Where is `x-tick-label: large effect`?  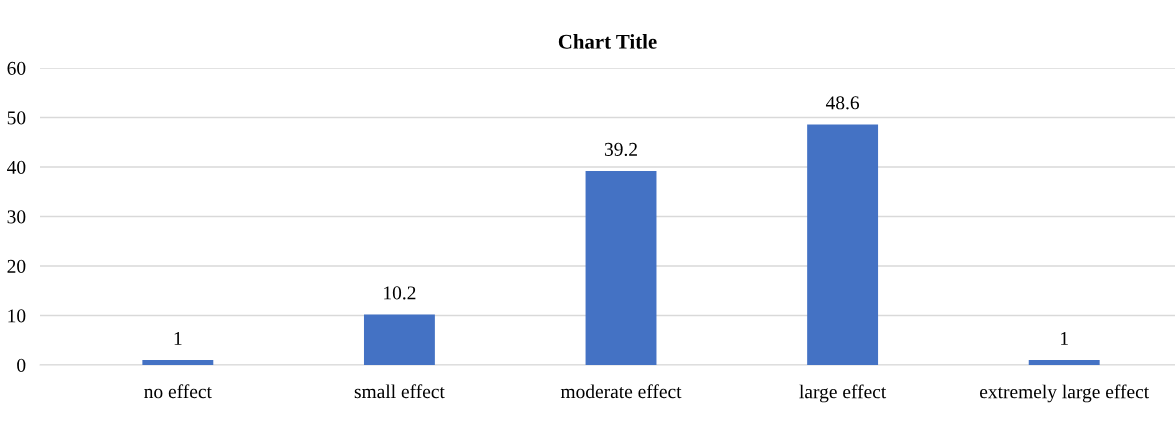 x-tick-label: large effect is located at coordinates (843, 393).